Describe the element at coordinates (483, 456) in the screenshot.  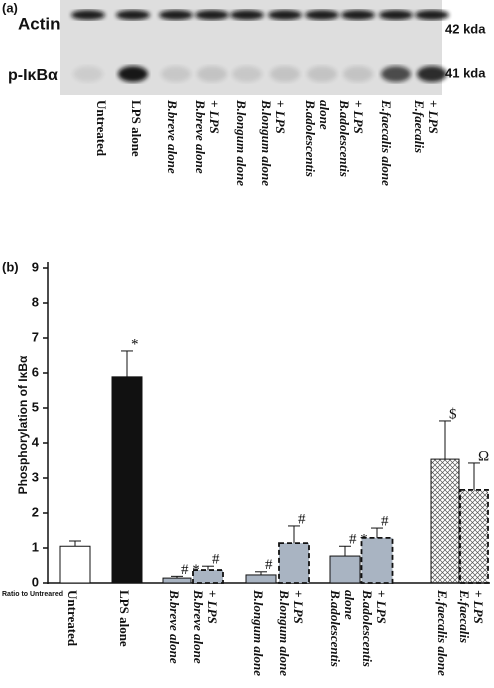
I see `annotation: Ω` at that location.